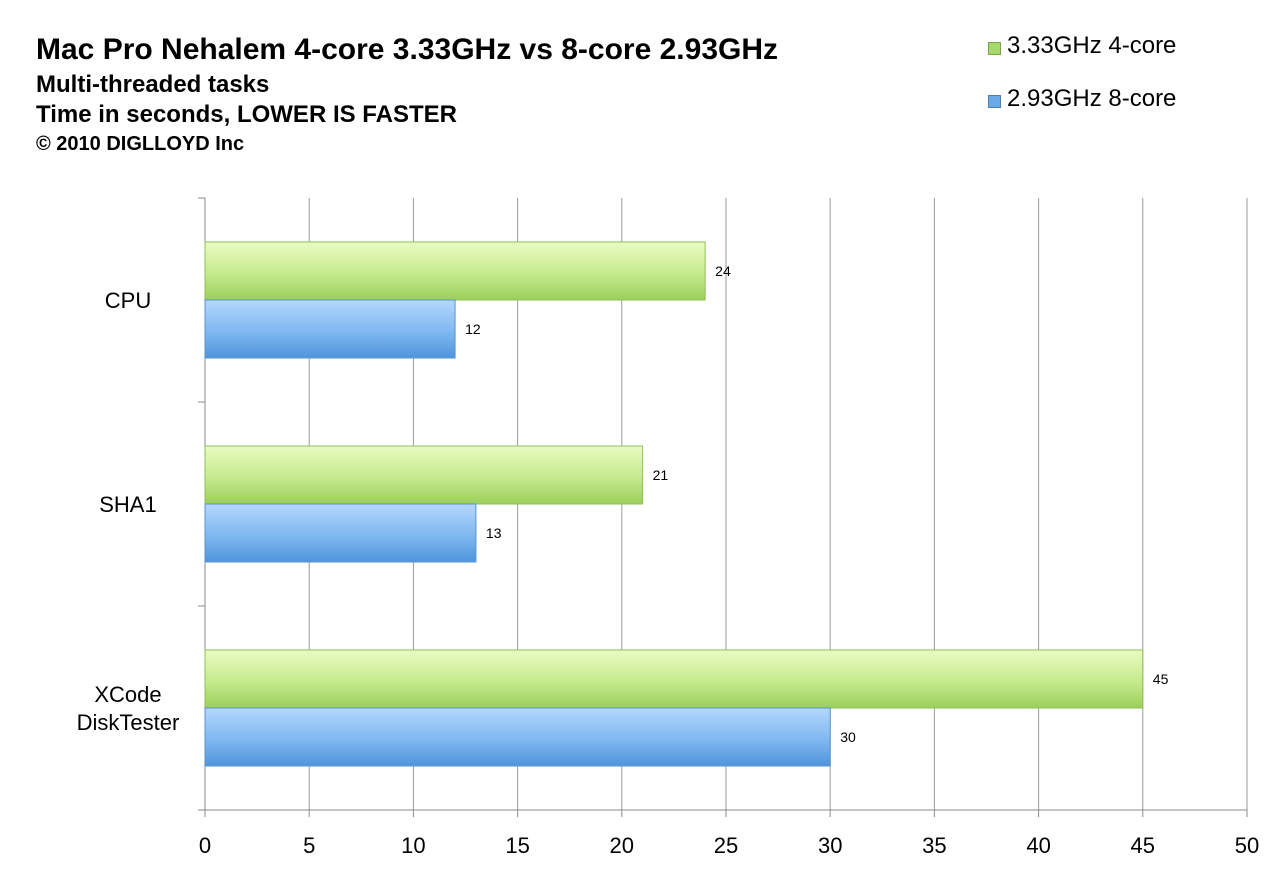  Describe the element at coordinates (127, 694) in the screenshot. I see `category-label-line: XCode` at that location.